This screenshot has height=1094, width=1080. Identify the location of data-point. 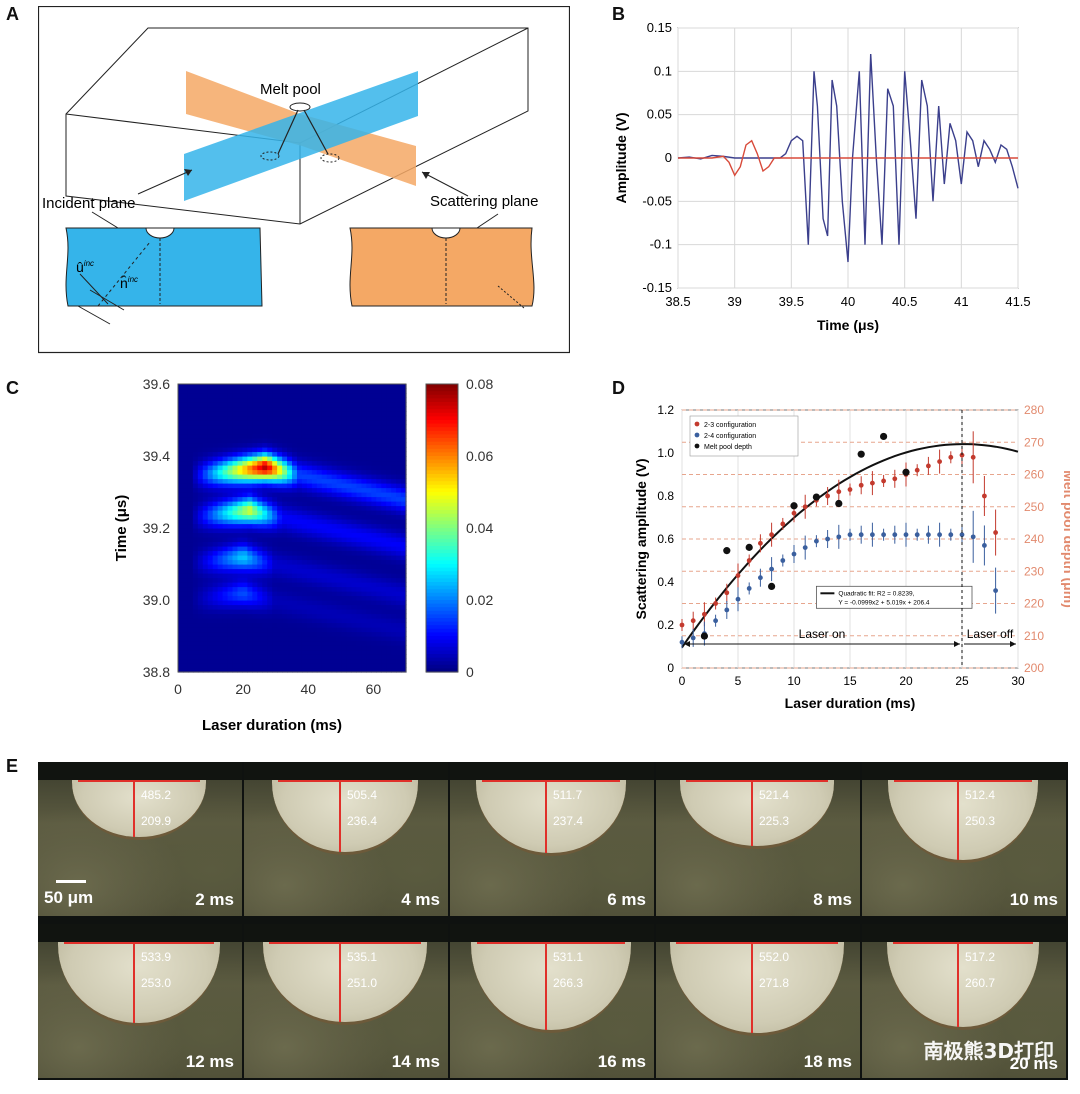
(749, 588).